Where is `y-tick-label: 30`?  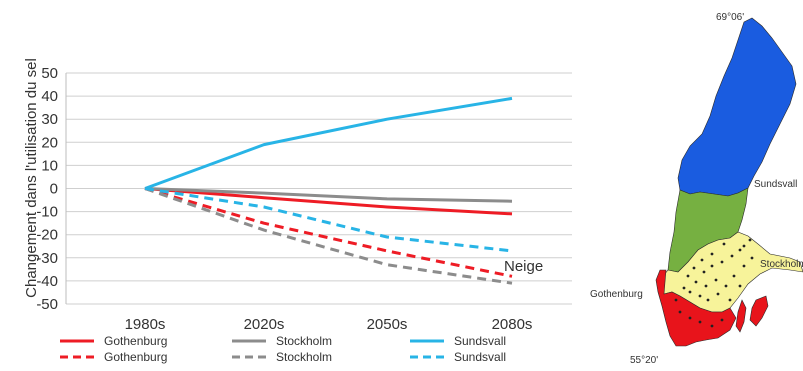
y-tick-label: 30 is located at coordinates (49, 119).